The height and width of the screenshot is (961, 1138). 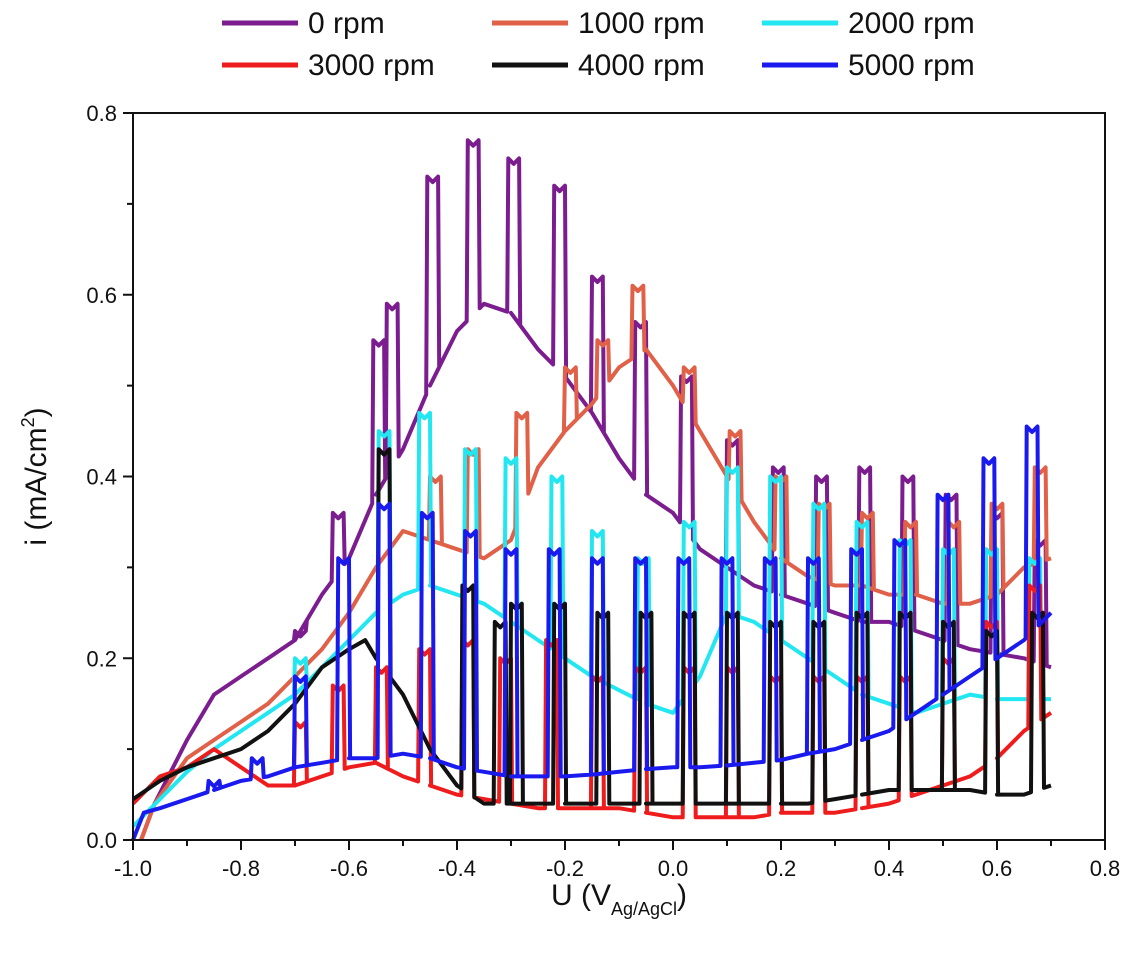 I want to click on x-axis-title: U (VAg/AgCl), so click(x=619, y=899).